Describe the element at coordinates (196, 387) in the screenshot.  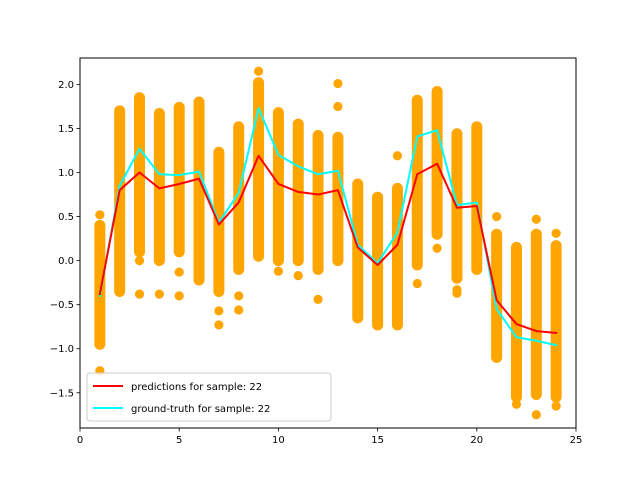
I see `legend-label-predictions: predictions for sample: 22` at that location.